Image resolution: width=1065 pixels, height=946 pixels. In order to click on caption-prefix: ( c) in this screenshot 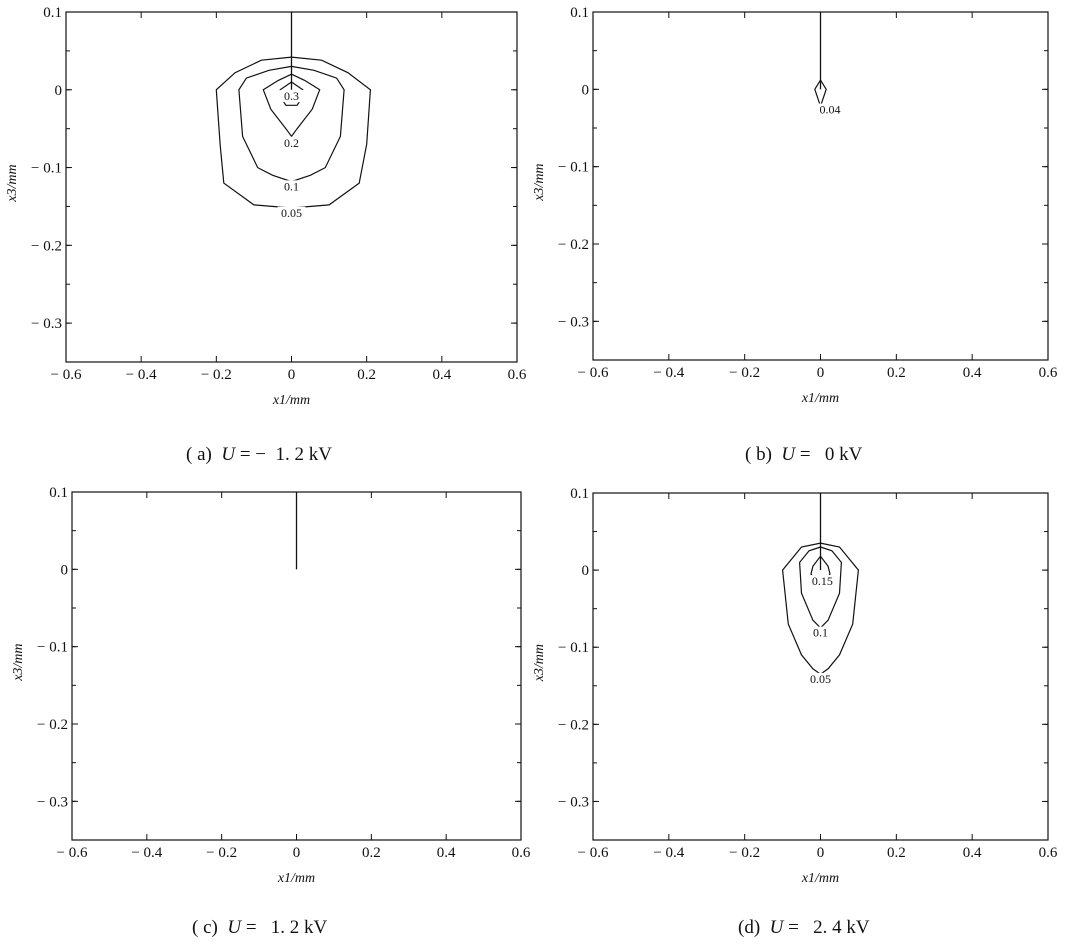, I will do `click(205, 927)`.